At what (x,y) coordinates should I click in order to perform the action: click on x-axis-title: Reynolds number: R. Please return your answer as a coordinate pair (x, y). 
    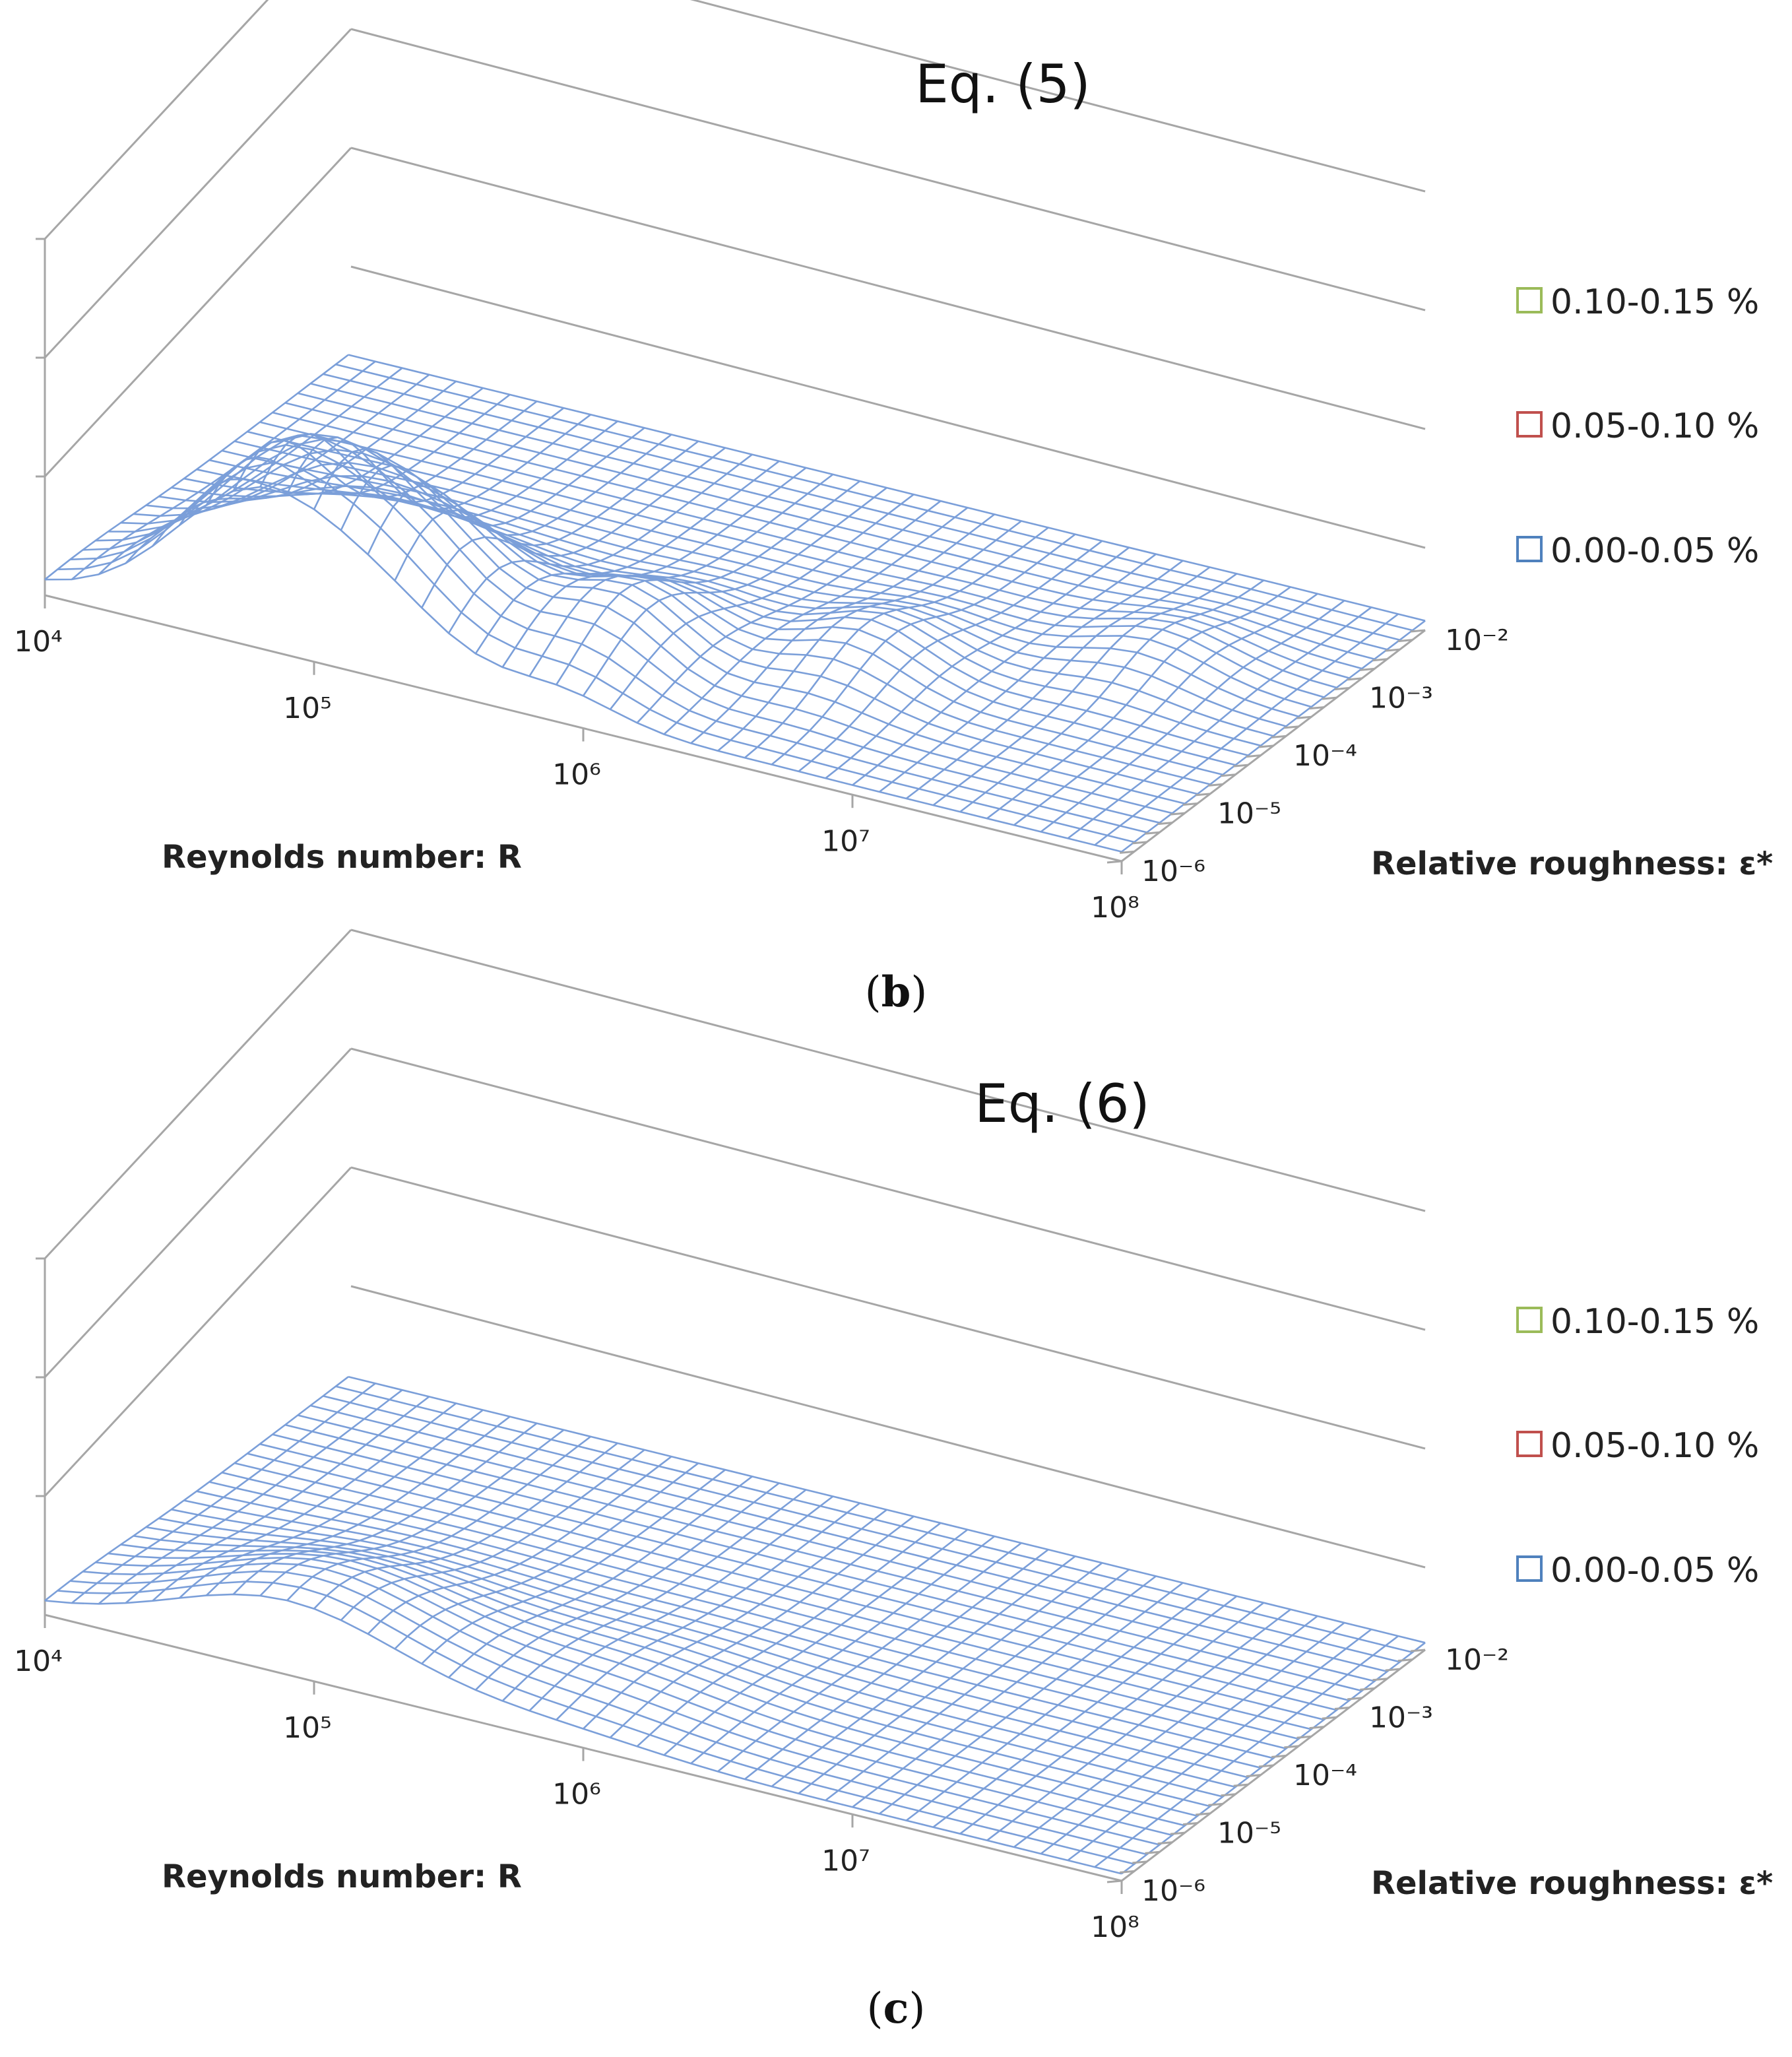
    Looking at the image, I should click on (342, 1876).